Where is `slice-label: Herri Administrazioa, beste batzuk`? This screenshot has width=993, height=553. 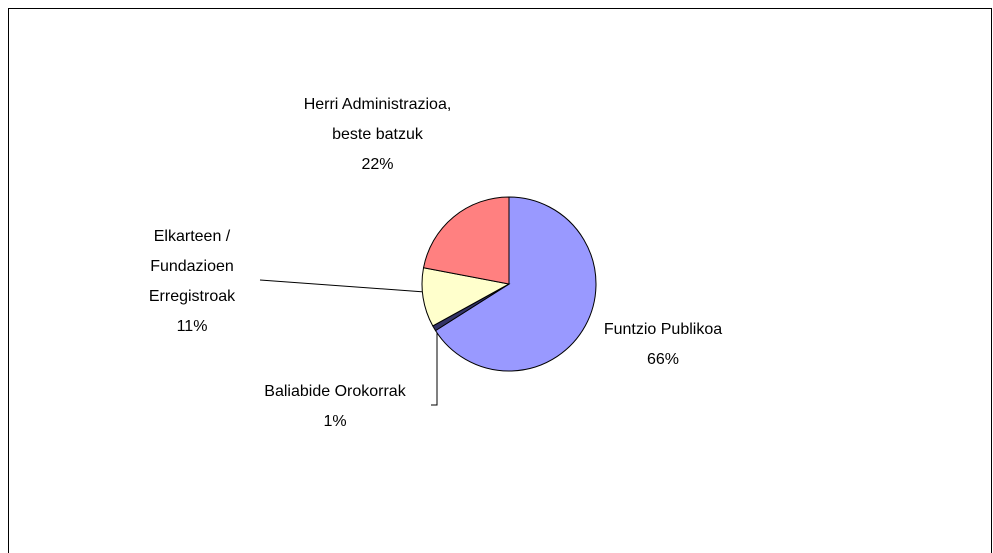
slice-label: Herri Administrazioa, beste batzuk is located at coordinates (377, 119).